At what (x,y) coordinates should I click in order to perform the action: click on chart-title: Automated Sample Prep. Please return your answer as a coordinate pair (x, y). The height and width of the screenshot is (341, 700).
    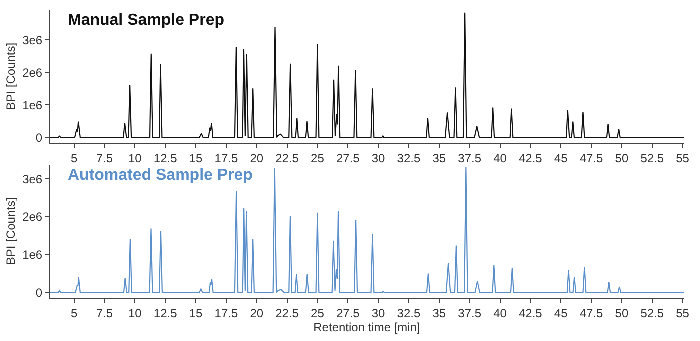
    Looking at the image, I should click on (161, 175).